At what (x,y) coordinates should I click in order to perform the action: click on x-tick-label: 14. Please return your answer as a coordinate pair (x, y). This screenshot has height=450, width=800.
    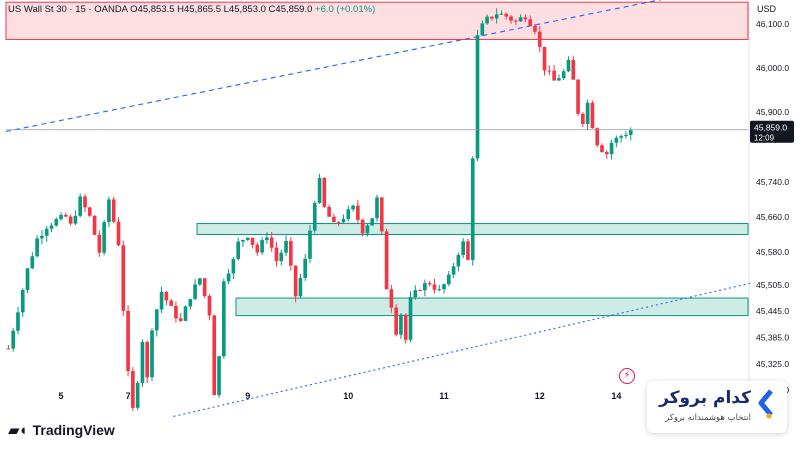
    Looking at the image, I should click on (616, 396).